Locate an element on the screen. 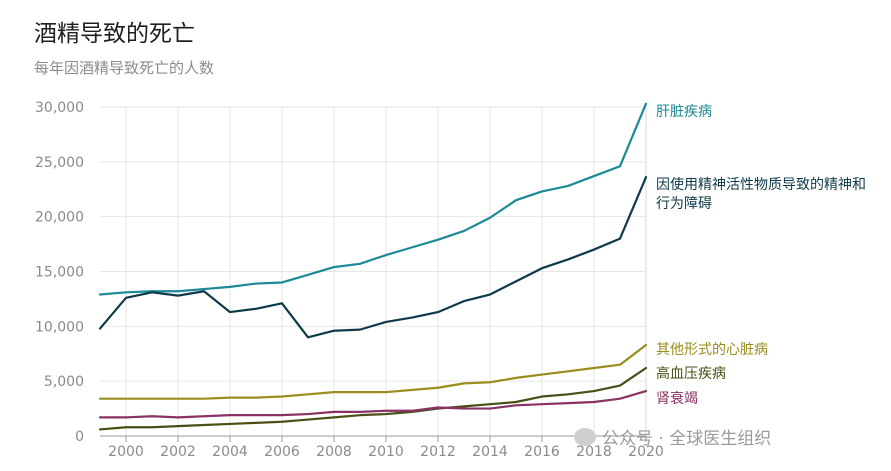  series-label: 因使用精神活性物质导致的精神和行为障碍 is located at coordinates (761, 194).